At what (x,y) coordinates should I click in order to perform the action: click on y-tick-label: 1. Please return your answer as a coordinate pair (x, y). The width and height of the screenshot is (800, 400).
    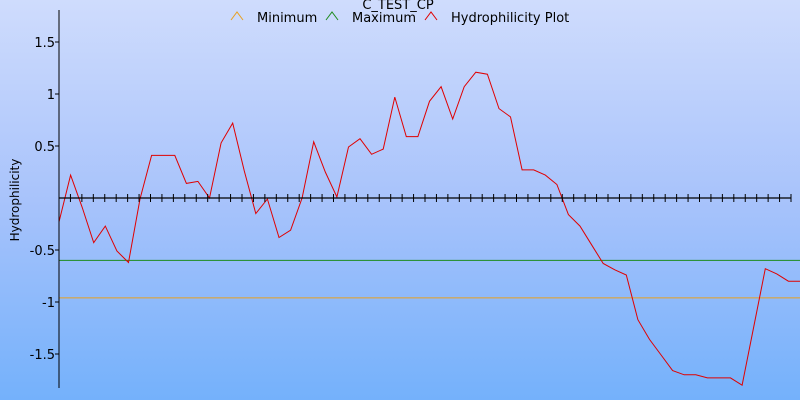
    Looking at the image, I should click on (51, 95).